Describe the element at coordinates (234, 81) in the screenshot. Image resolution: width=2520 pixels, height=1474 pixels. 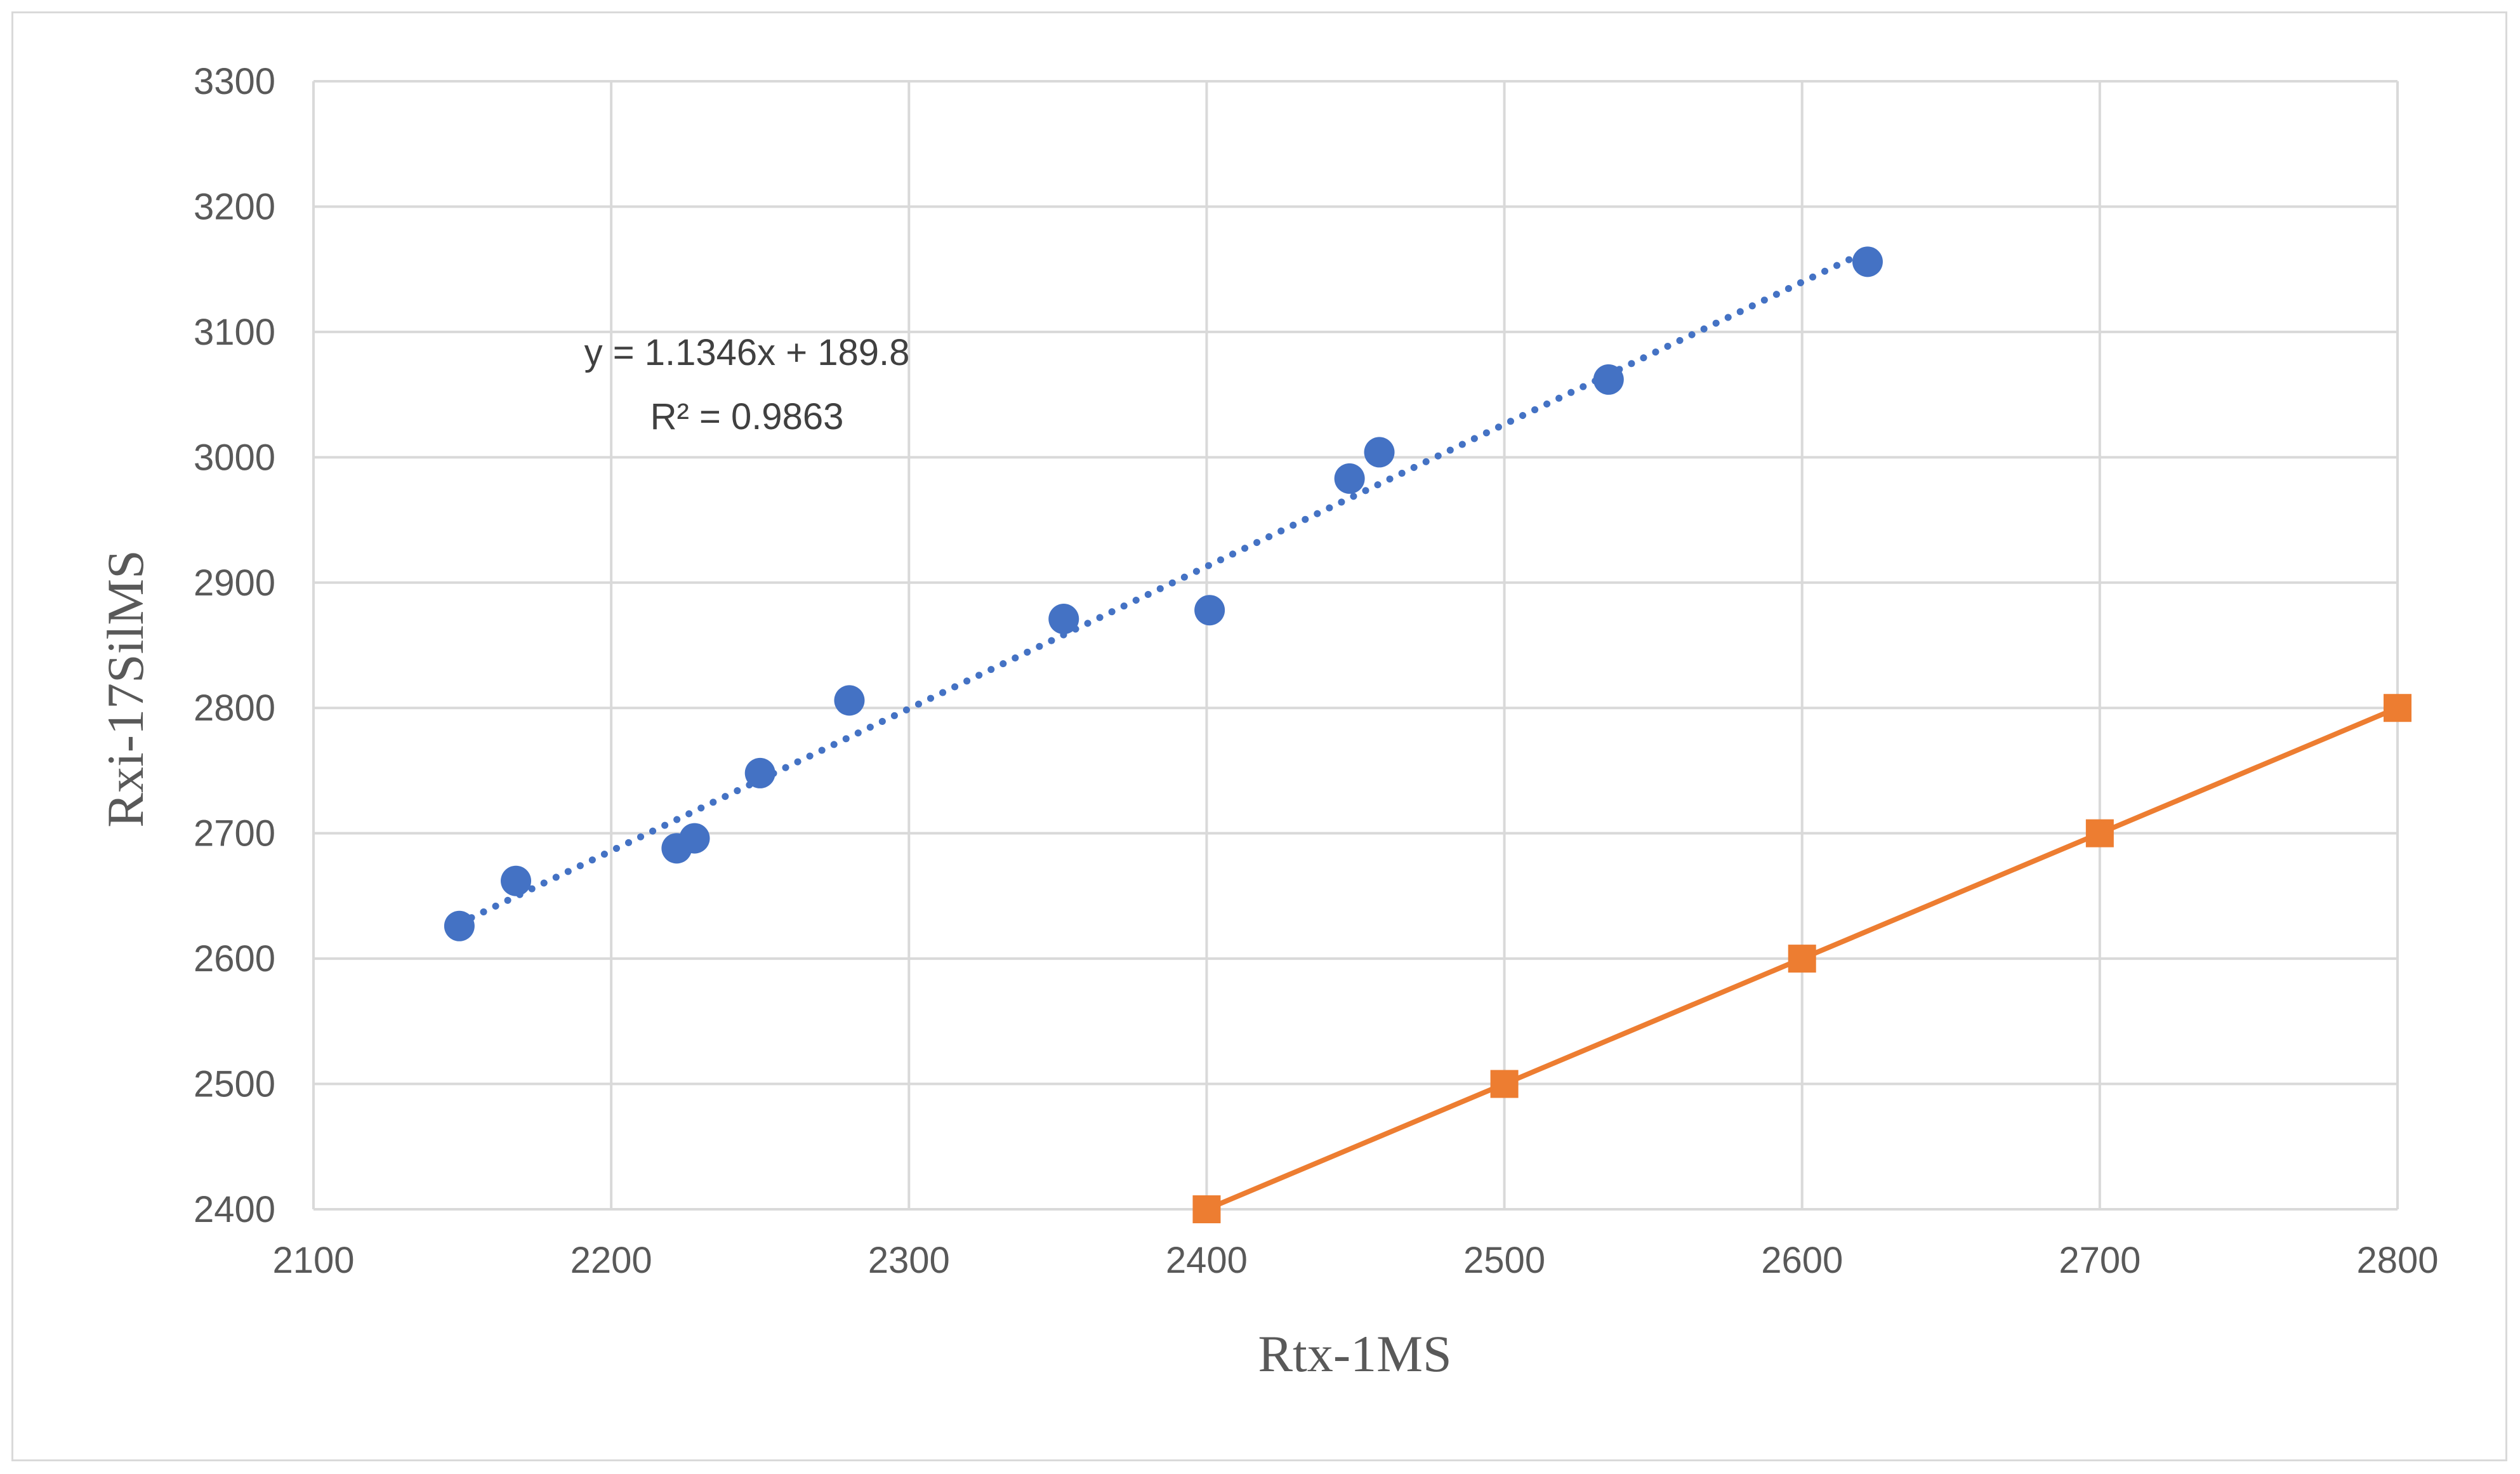
I see `y-tick-label: 3300` at that location.